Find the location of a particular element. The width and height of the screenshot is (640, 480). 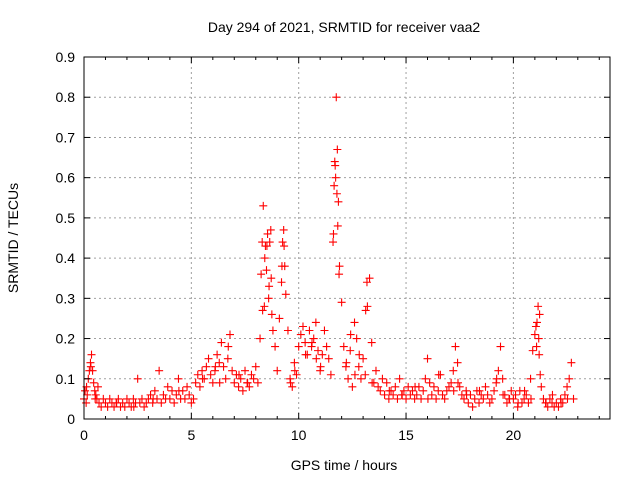

x-tick-label: 5 is located at coordinates (191, 435).